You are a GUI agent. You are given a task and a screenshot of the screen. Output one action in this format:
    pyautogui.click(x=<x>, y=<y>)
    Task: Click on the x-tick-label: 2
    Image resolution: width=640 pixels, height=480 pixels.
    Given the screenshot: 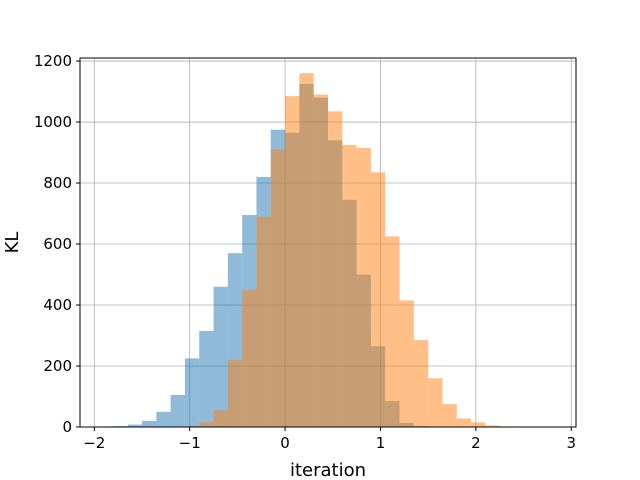 What is the action you would take?
    pyautogui.click(x=476, y=443)
    